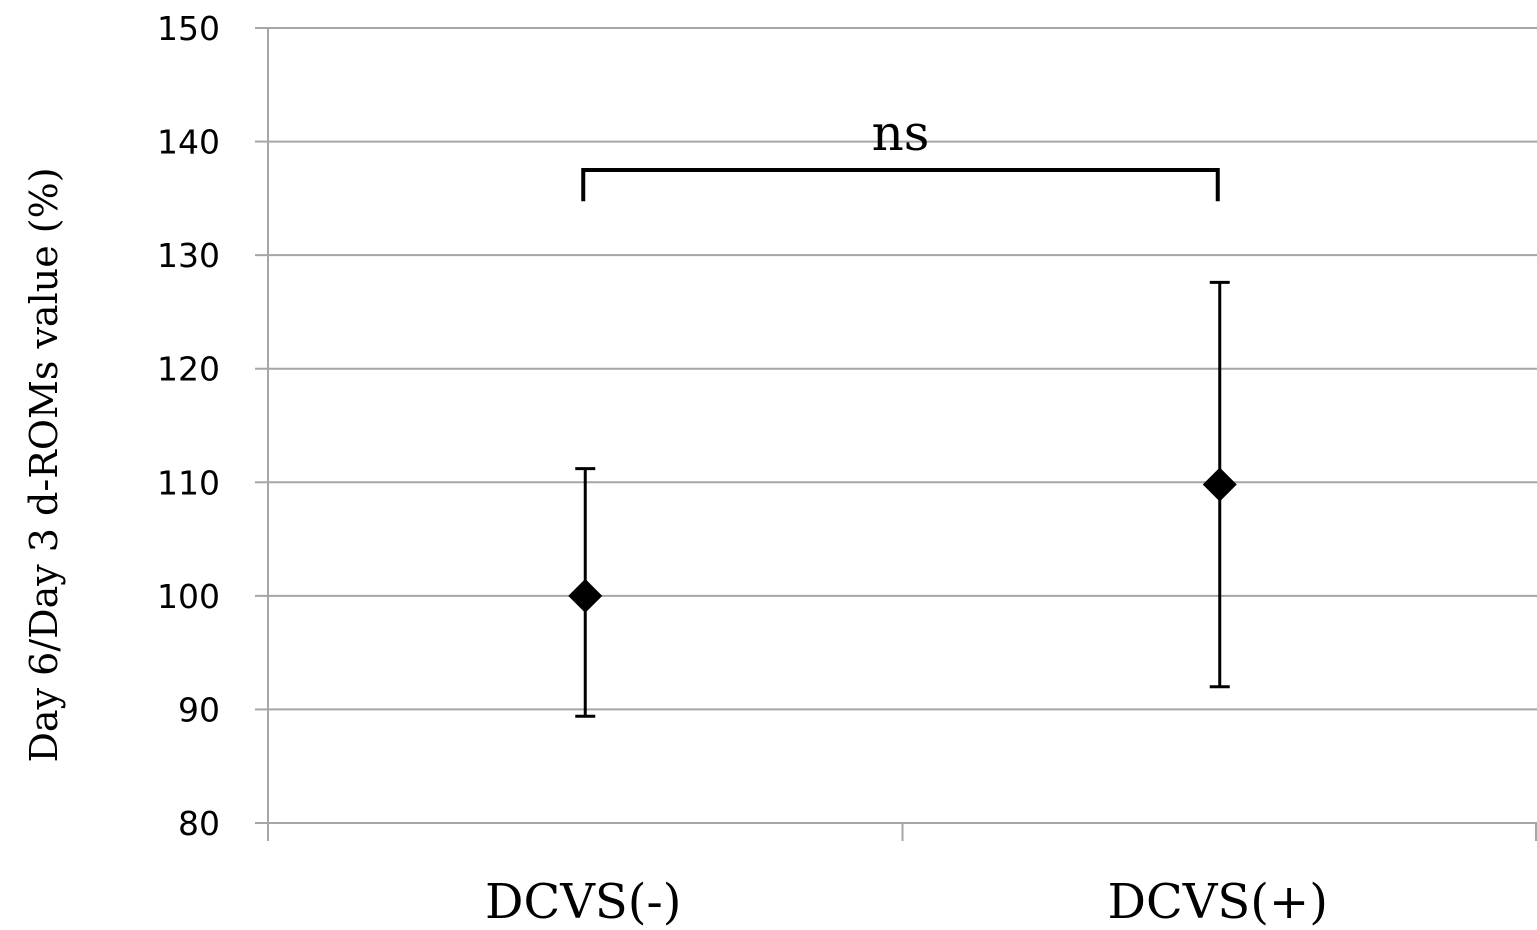 The height and width of the screenshot is (930, 1537). I want to click on y-tick-label-130: 130, so click(188, 255).